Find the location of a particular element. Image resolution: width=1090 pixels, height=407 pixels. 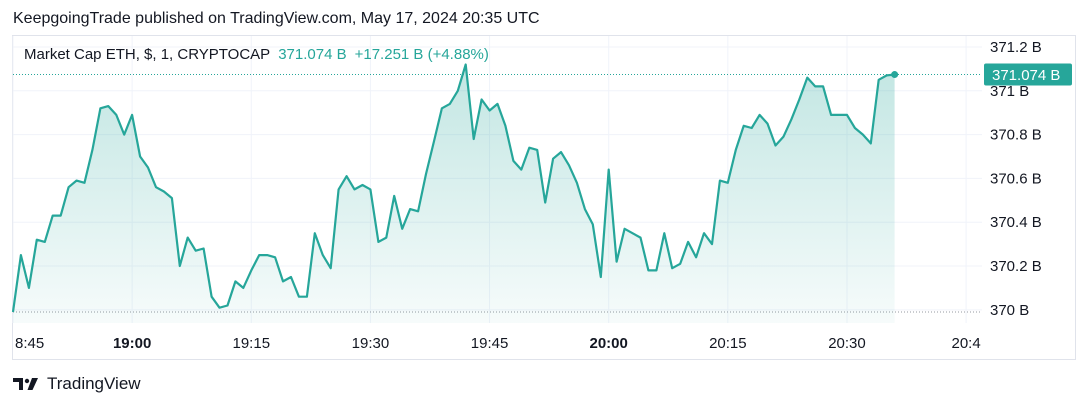

x-tick-label: 8:45 is located at coordinates (29, 343).